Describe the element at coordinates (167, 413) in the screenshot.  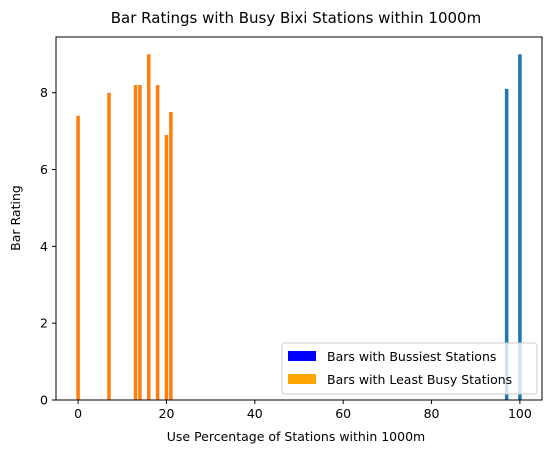
I see `x-tick-label: 20` at that location.